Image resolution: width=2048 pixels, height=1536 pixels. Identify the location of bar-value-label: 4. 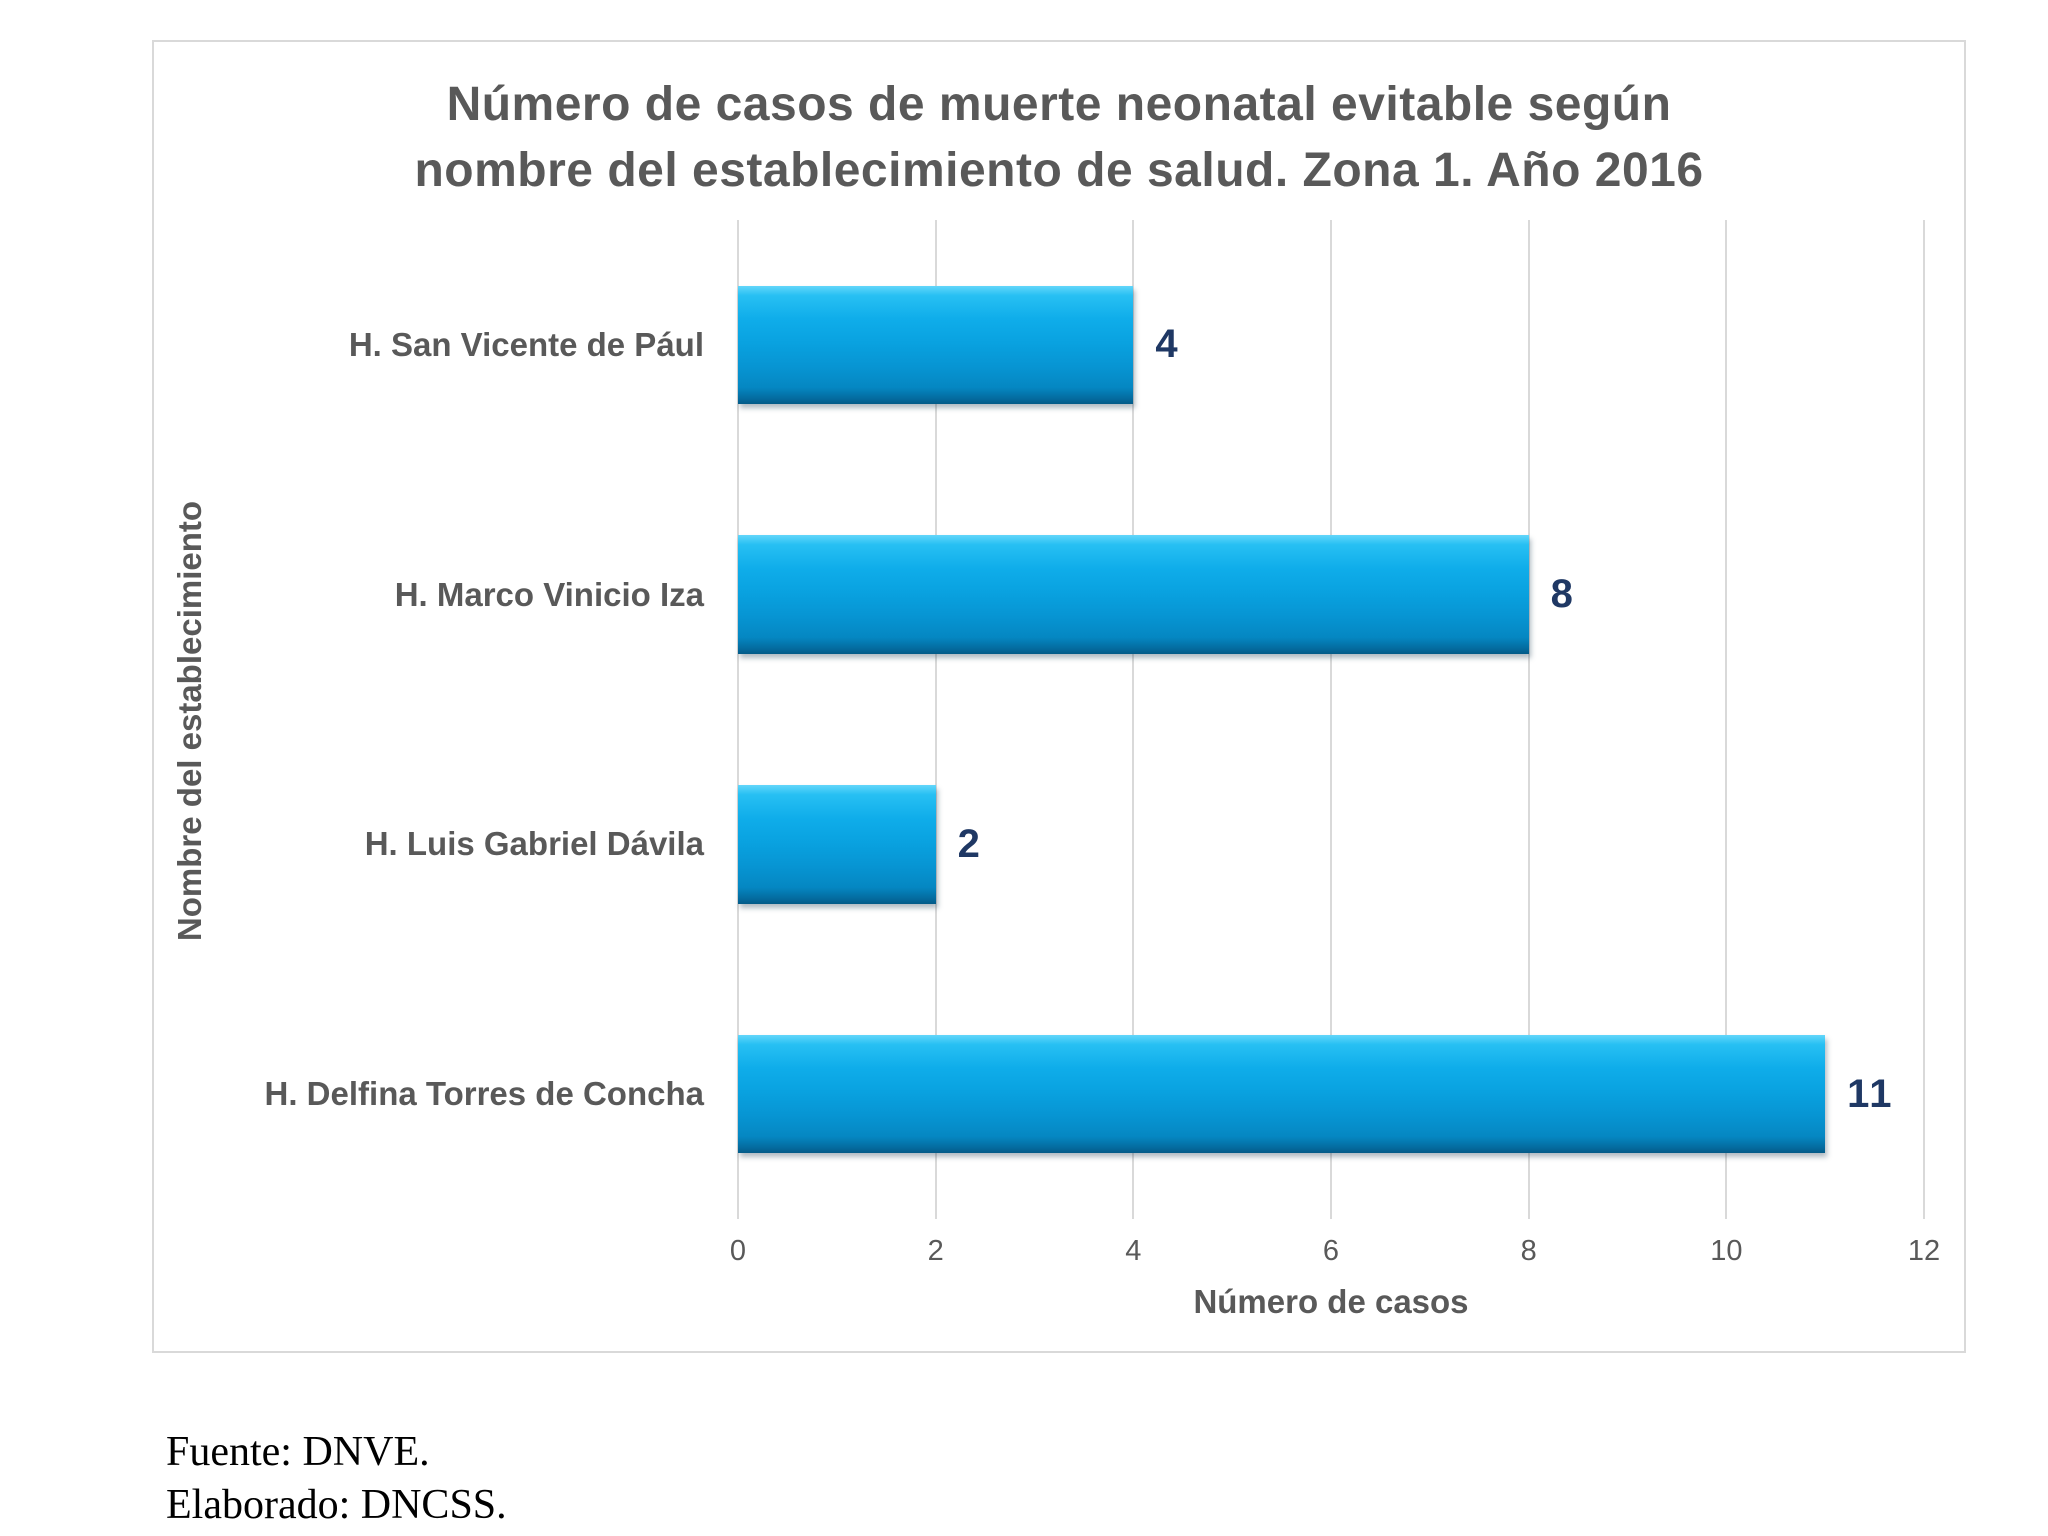
(1167, 344).